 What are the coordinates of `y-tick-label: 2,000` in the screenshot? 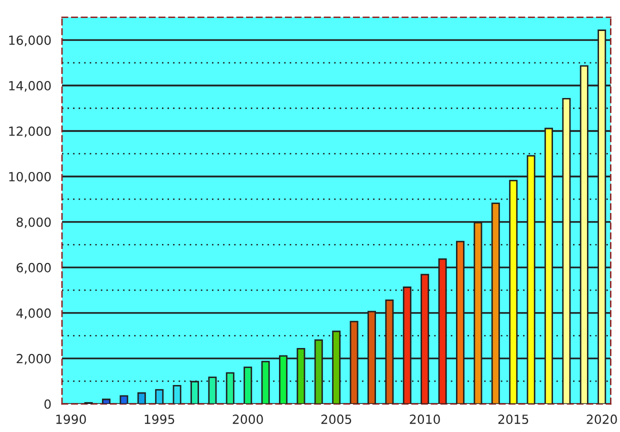 It's located at (33, 359).